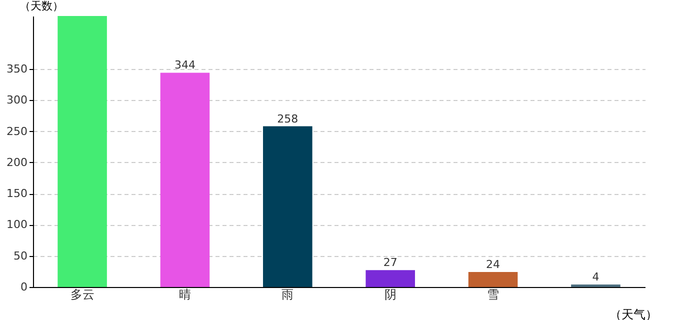  What do you see at coordinates (17, 131) in the screenshot?
I see `y-tick-label: 250` at bounding box center [17, 131].